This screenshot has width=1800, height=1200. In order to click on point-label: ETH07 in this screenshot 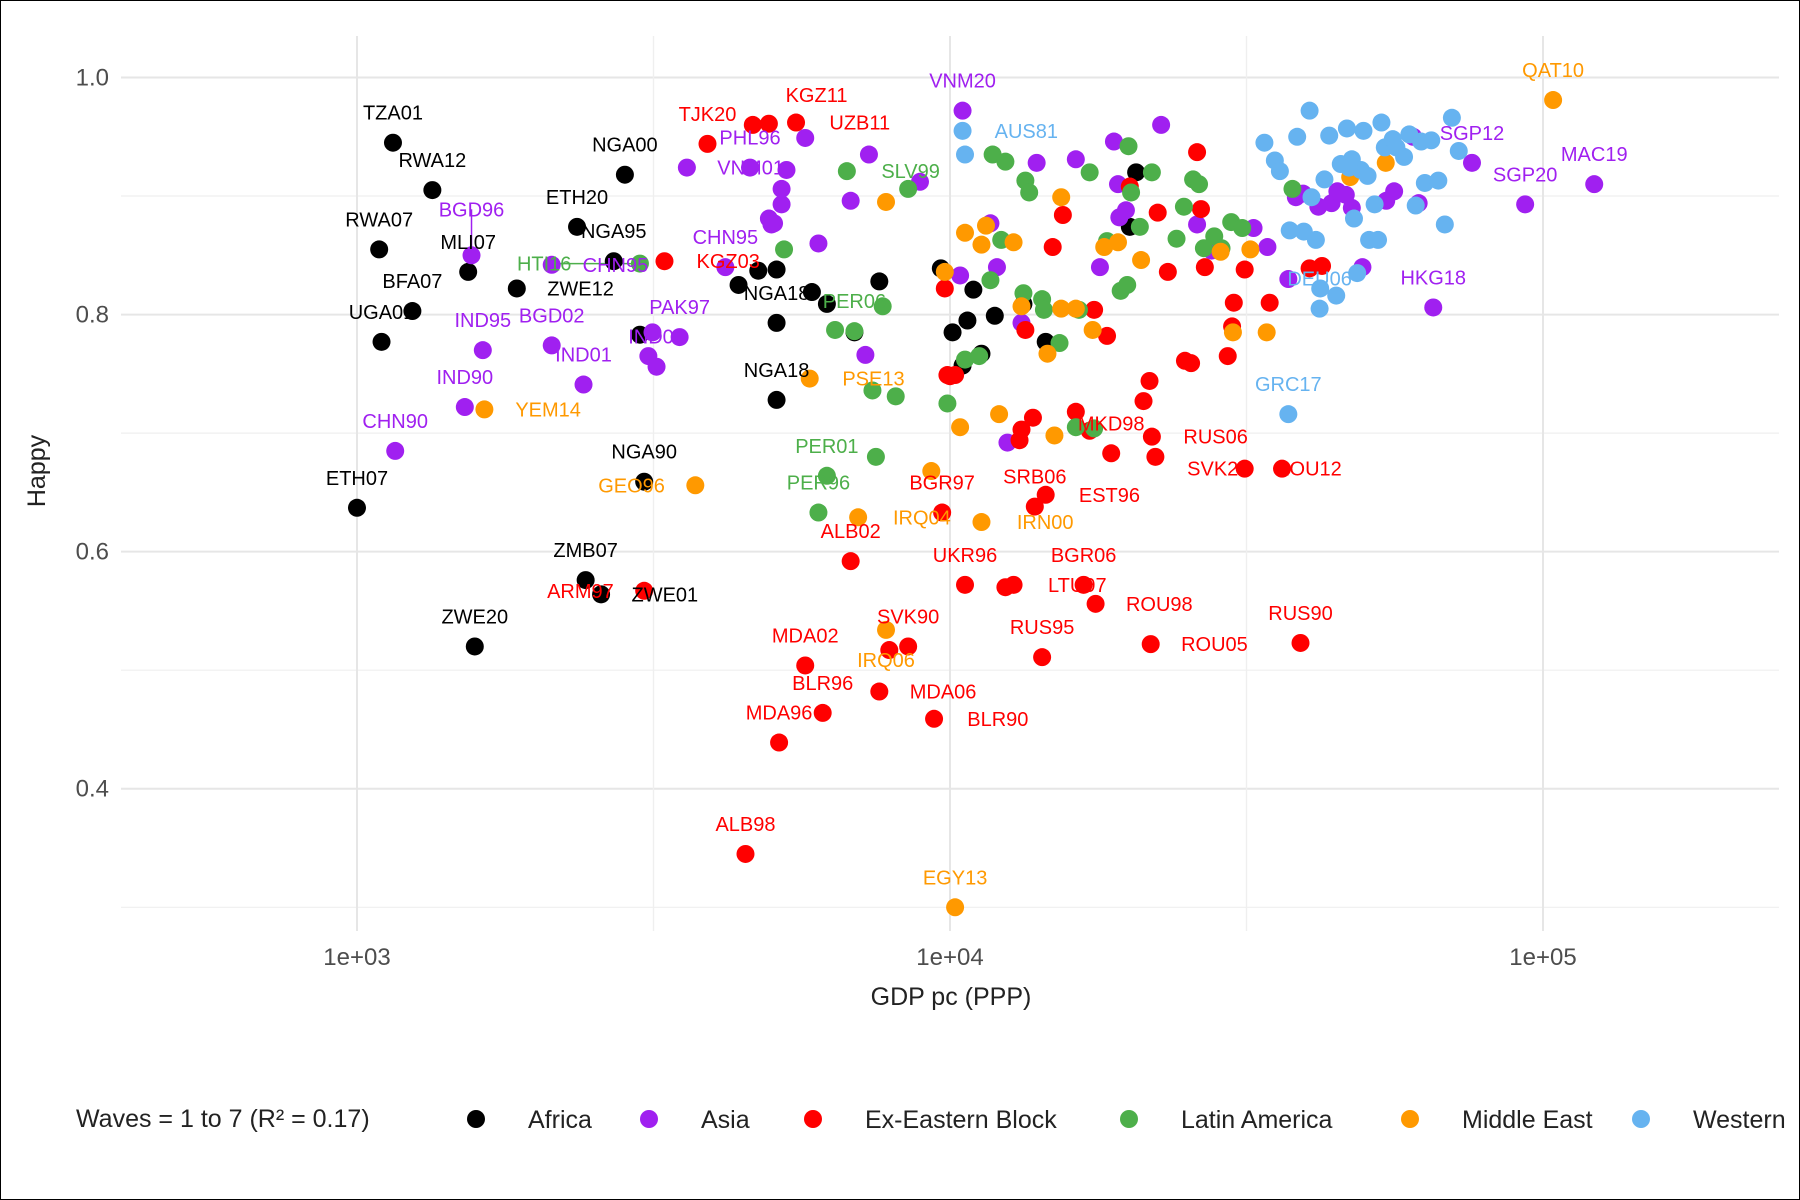, I will do `click(357, 479)`.